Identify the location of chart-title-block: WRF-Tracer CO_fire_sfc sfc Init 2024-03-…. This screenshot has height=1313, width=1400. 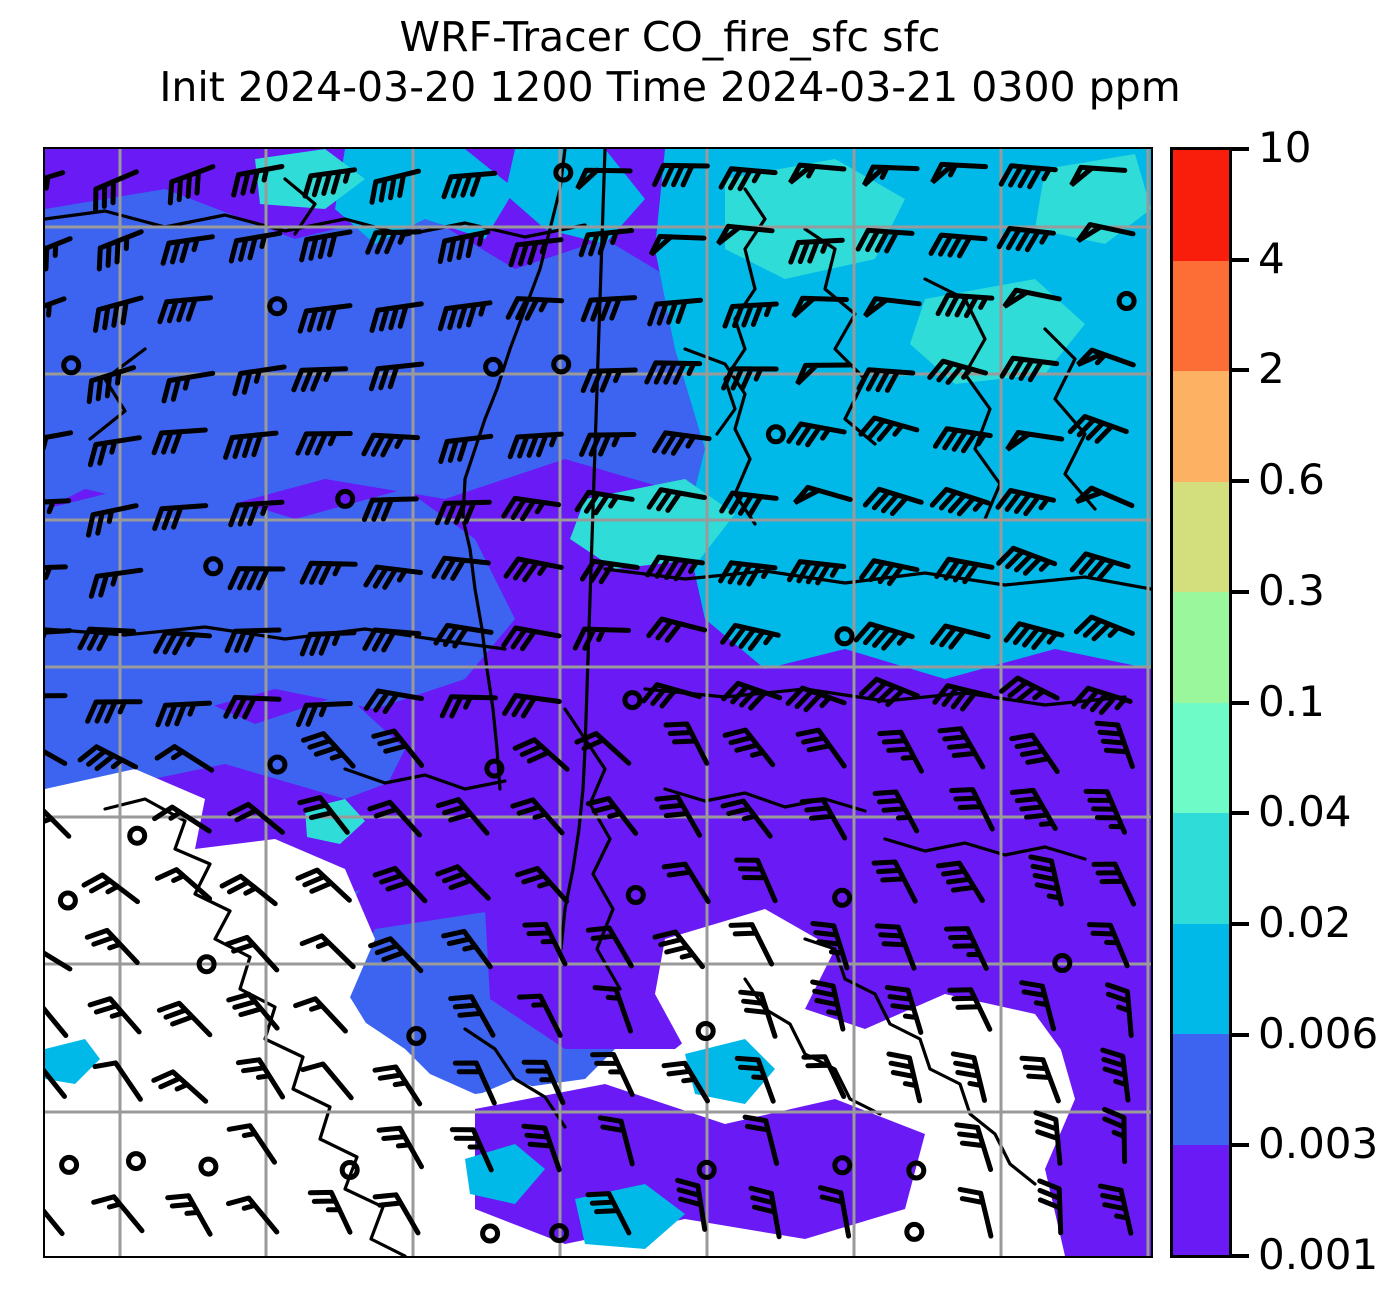
(670, 62).